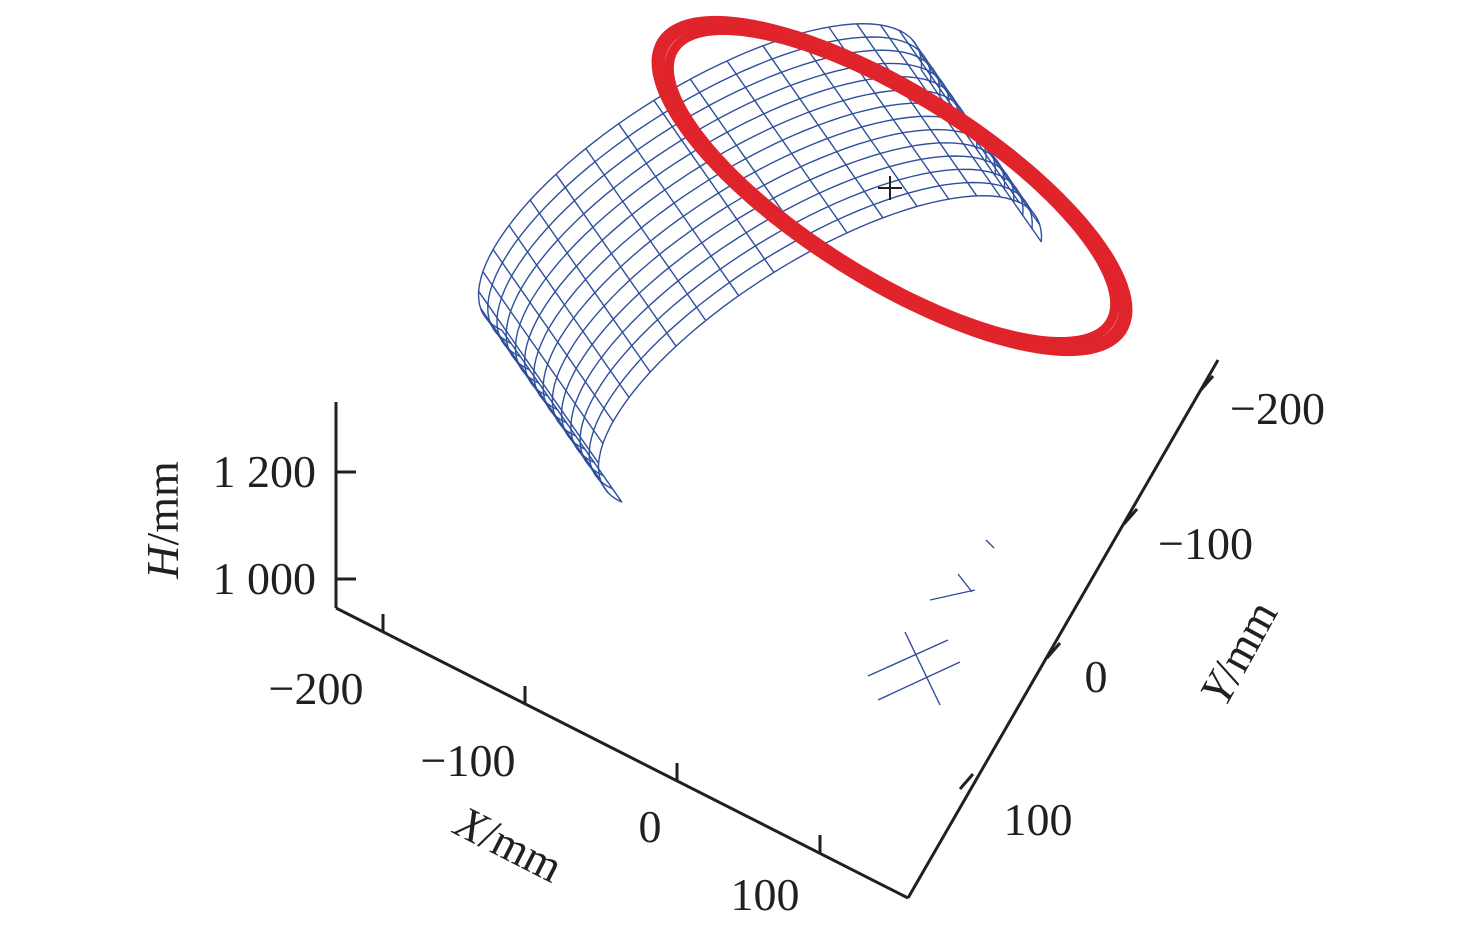 The image size is (1476, 928). Describe the element at coordinates (1038, 819) in the screenshot. I see `y-tick-label-100: 100` at that location.